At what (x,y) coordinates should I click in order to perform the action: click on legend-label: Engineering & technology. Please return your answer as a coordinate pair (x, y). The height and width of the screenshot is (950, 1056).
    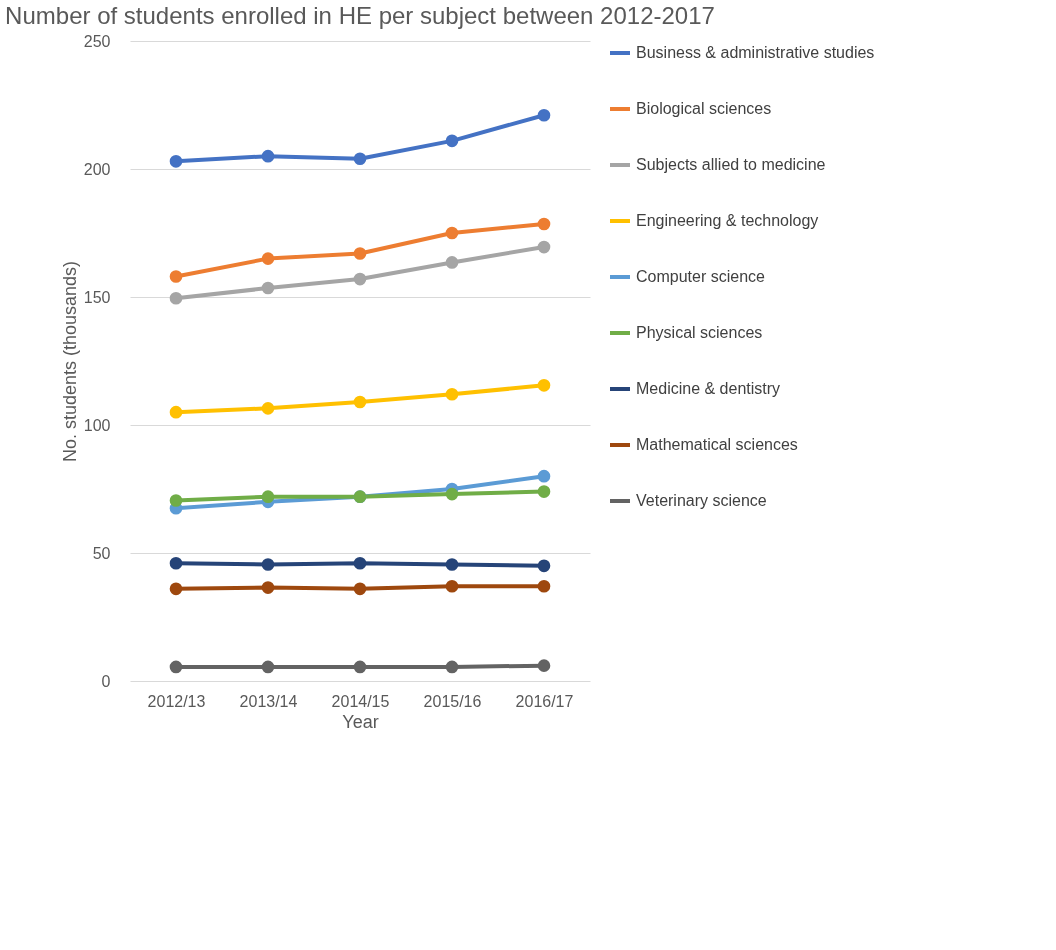
    Looking at the image, I should click on (727, 220).